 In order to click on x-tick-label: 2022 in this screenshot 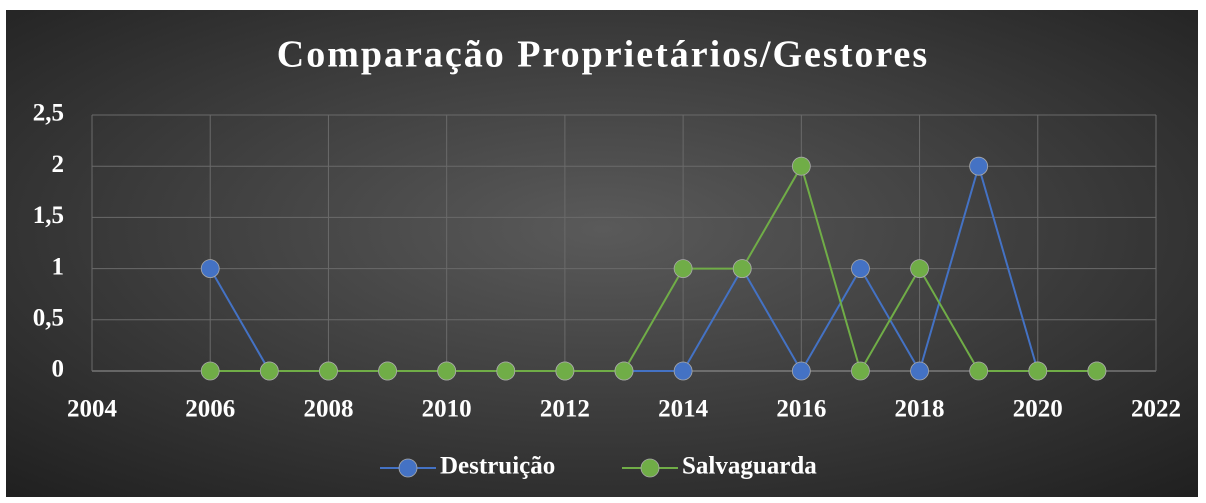, I will do `click(1156, 409)`.